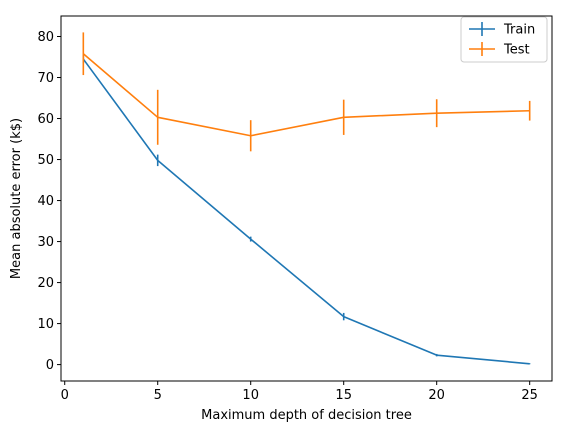 The width and height of the screenshot is (563, 432). What do you see at coordinates (502, 30) in the screenshot?
I see `legend-item-train: Train` at bounding box center [502, 30].